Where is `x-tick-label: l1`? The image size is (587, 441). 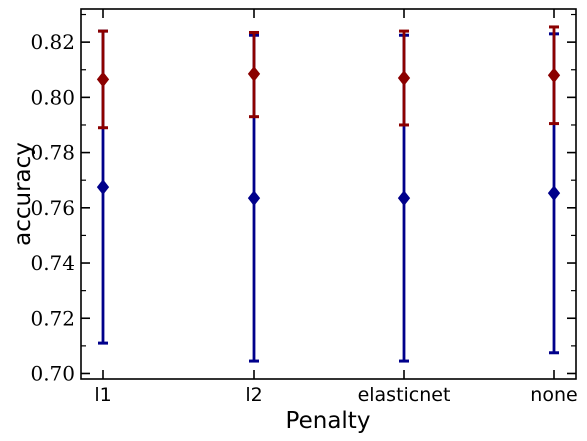
x-tick-label: l1 is located at coordinates (102, 395).